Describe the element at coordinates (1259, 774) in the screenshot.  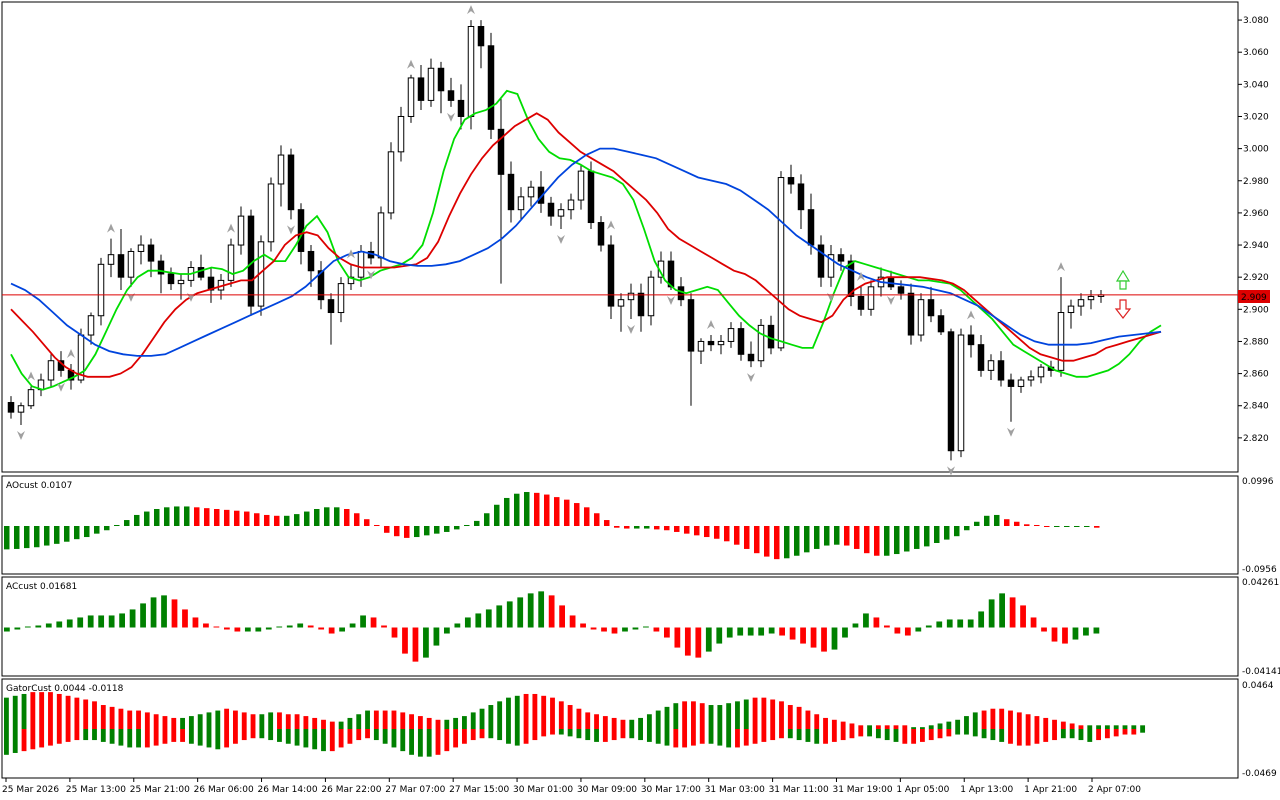
I see `gator-ymin-label: -0.0469` at that location.